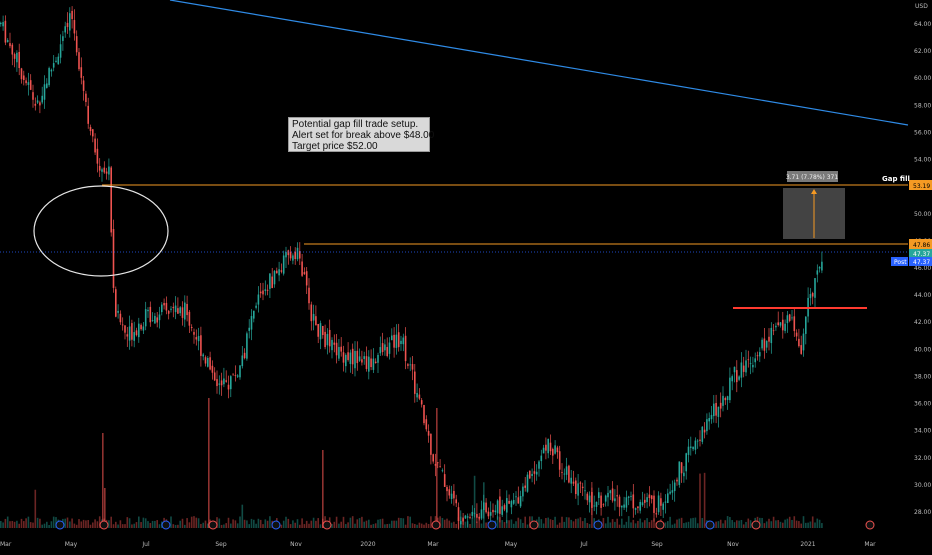  Describe the element at coordinates (920, 253) in the screenshot. I see `last-price-badge` at that location.